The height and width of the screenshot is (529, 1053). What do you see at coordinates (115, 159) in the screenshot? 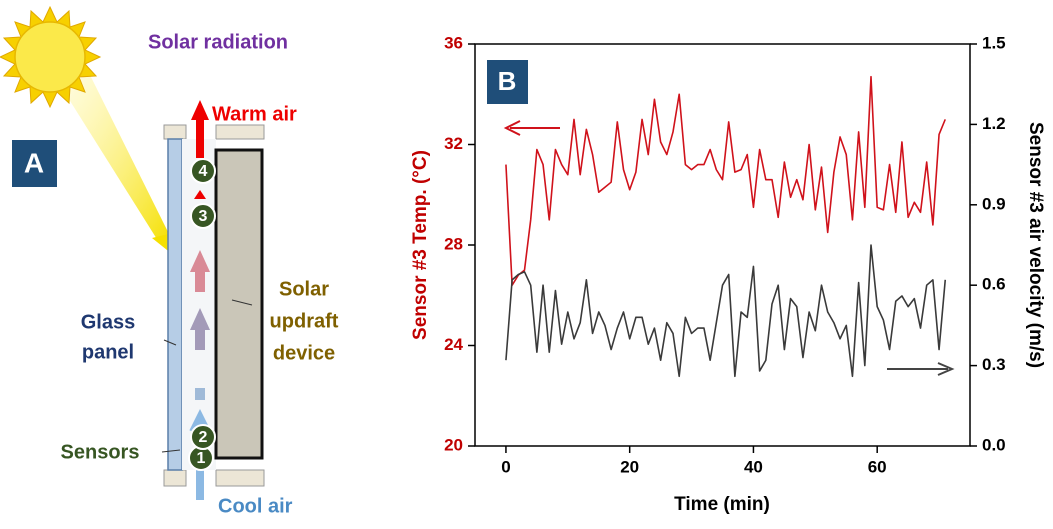
I see `sun-beam` at bounding box center [115, 159].